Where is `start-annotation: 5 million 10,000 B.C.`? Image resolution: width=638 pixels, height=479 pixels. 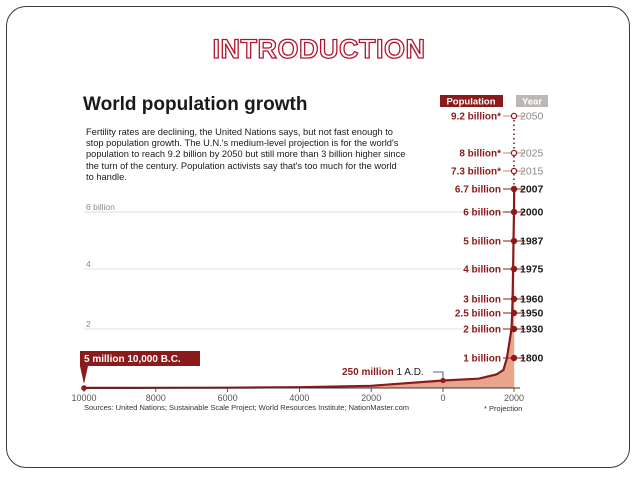
start-annotation: 5 million 10,000 B.C. is located at coordinates (132, 359).